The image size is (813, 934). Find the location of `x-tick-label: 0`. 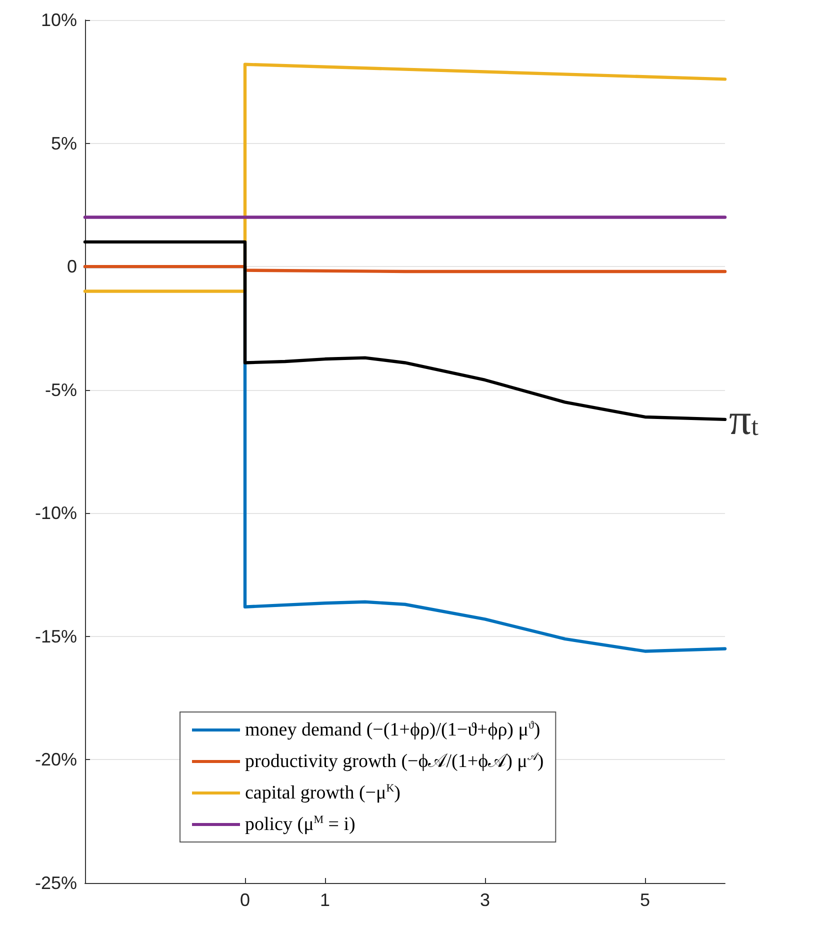

x-tick-label: 0 is located at coordinates (245, 900).